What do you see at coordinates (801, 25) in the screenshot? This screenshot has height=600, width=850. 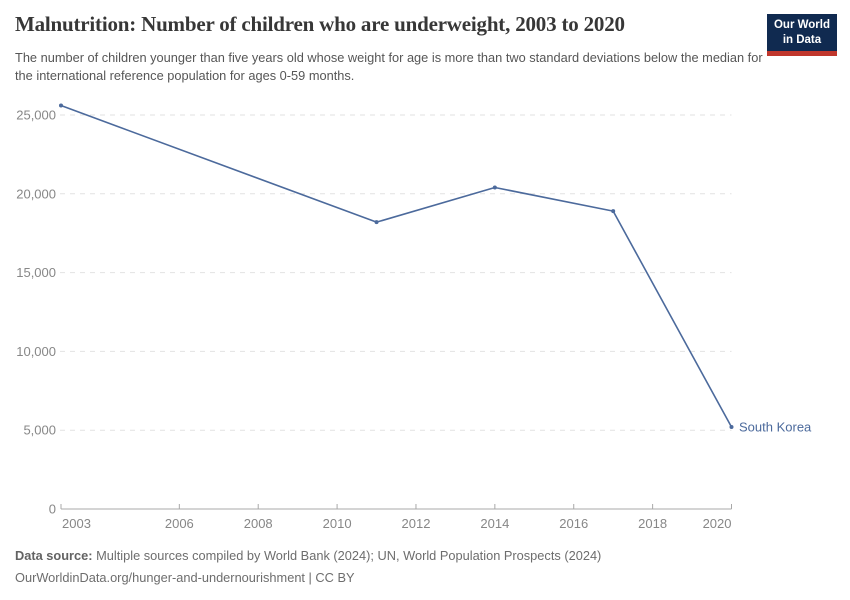 I see `logo-line-1: Our World` at bounding box center [801, 25].